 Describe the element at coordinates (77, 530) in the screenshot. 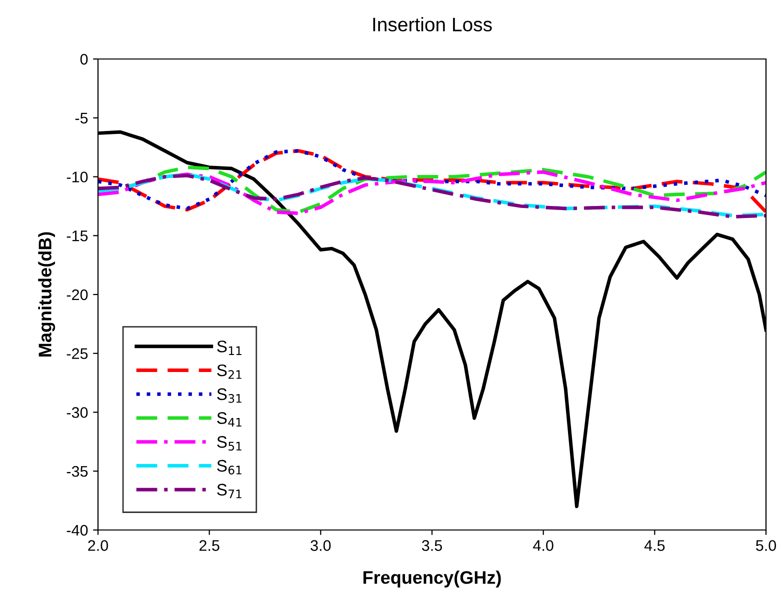

I see `y-tick-label: -40` at that location.